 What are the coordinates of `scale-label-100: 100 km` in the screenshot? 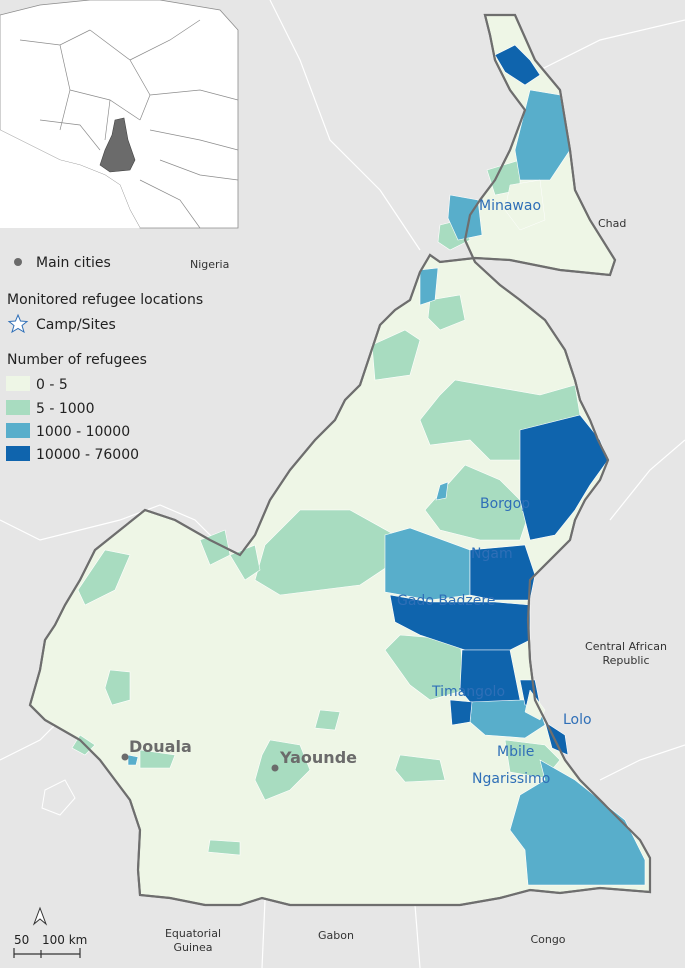 It's located at (64, 940).